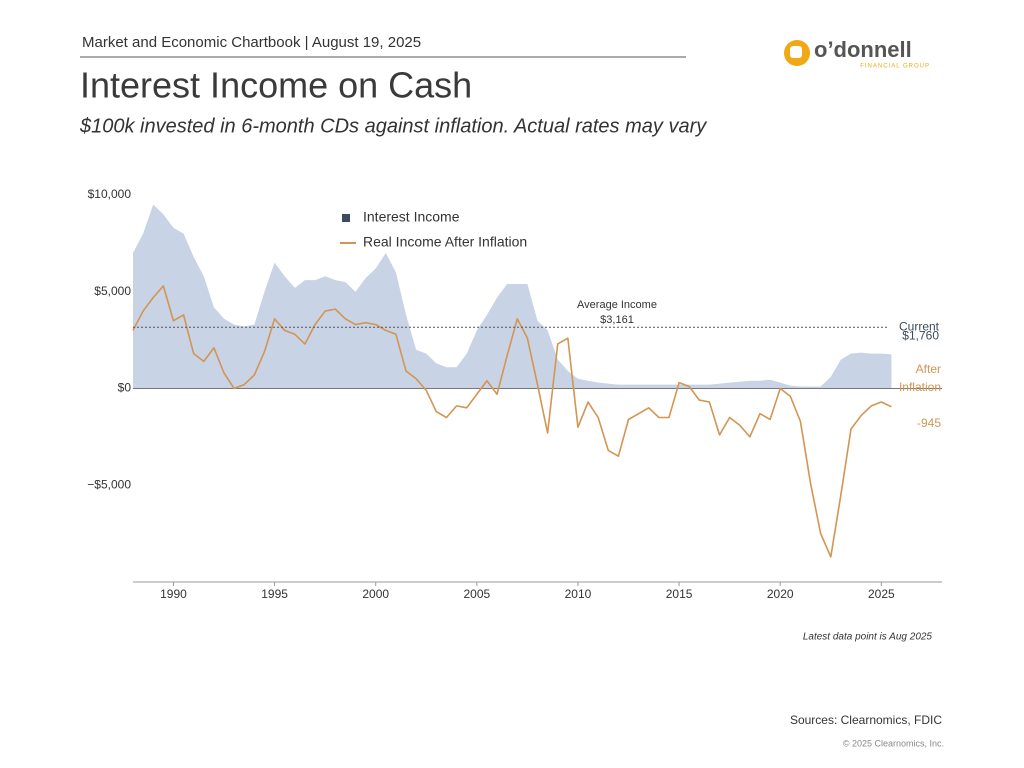  Describe the element at coordinates (919, 326) in the screenshot. I see `current-label: Current` at that location.